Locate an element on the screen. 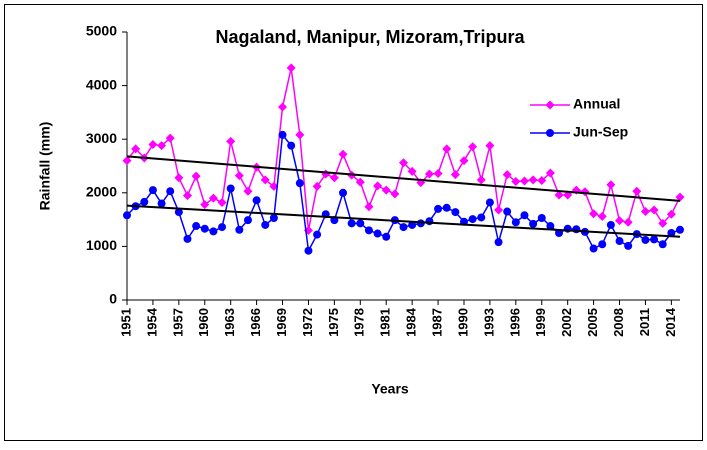 This screenshot has height=450, width=707. x-tick-label: 2005 is located at coordinates (592, 322).